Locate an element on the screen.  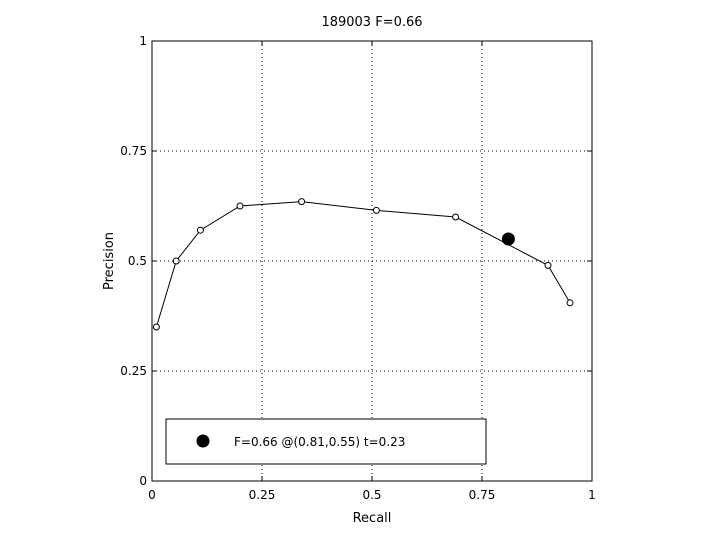
series-group is located at coordinates (363, 264).